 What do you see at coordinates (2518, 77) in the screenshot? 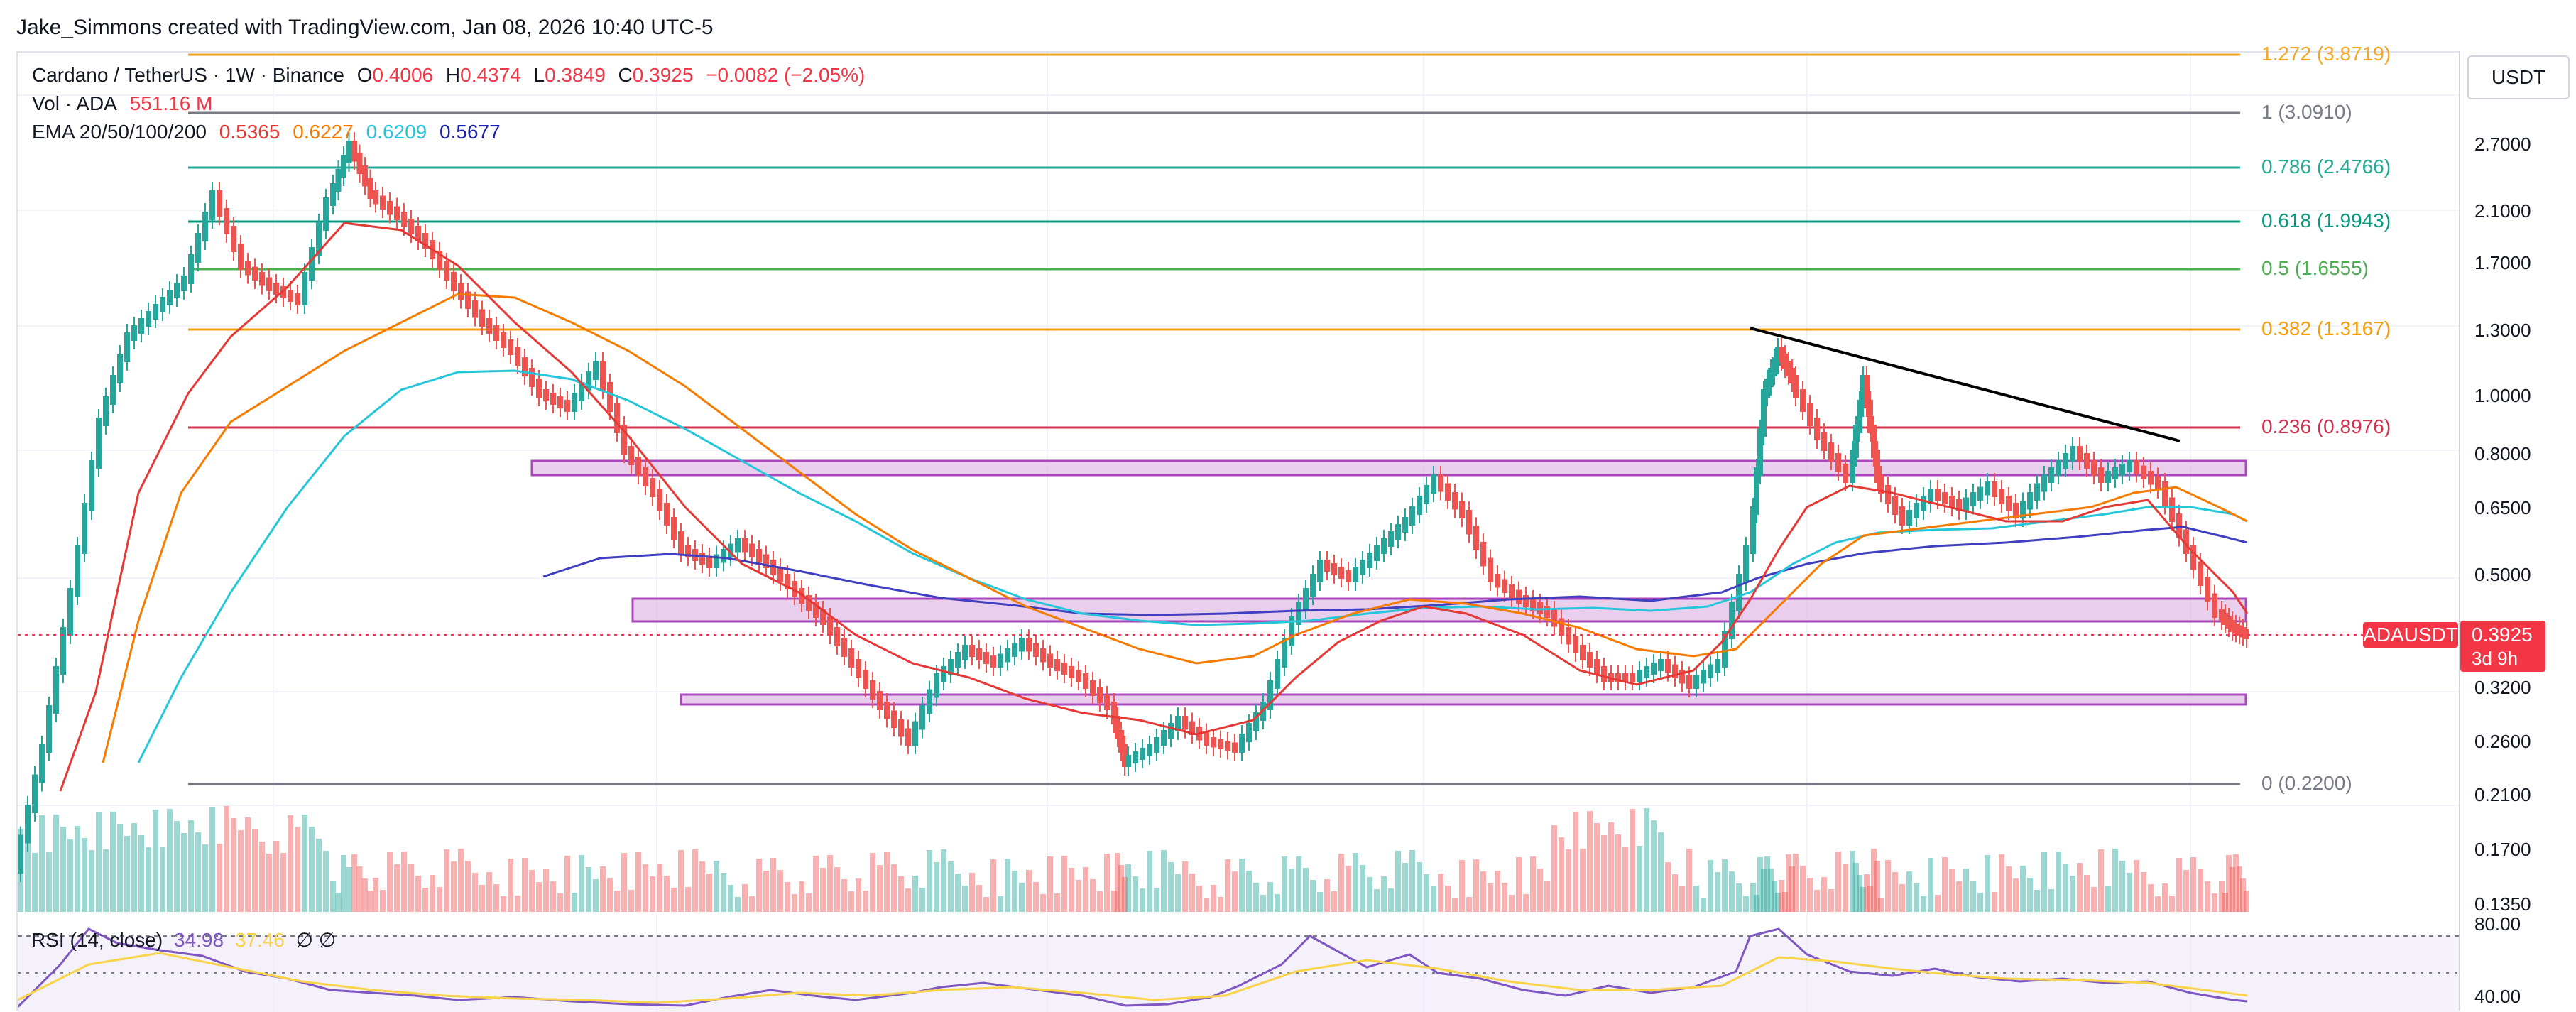
I see `currency-unit-button: USDT` at bounding box center [2518, 77].